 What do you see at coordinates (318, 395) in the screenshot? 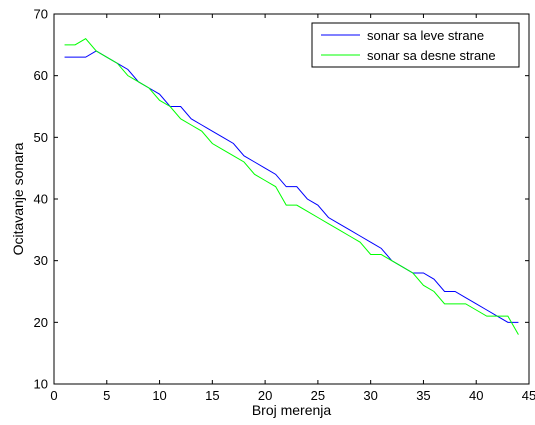
I see `x-tick-label: 25` at bounding box center [318, 395].